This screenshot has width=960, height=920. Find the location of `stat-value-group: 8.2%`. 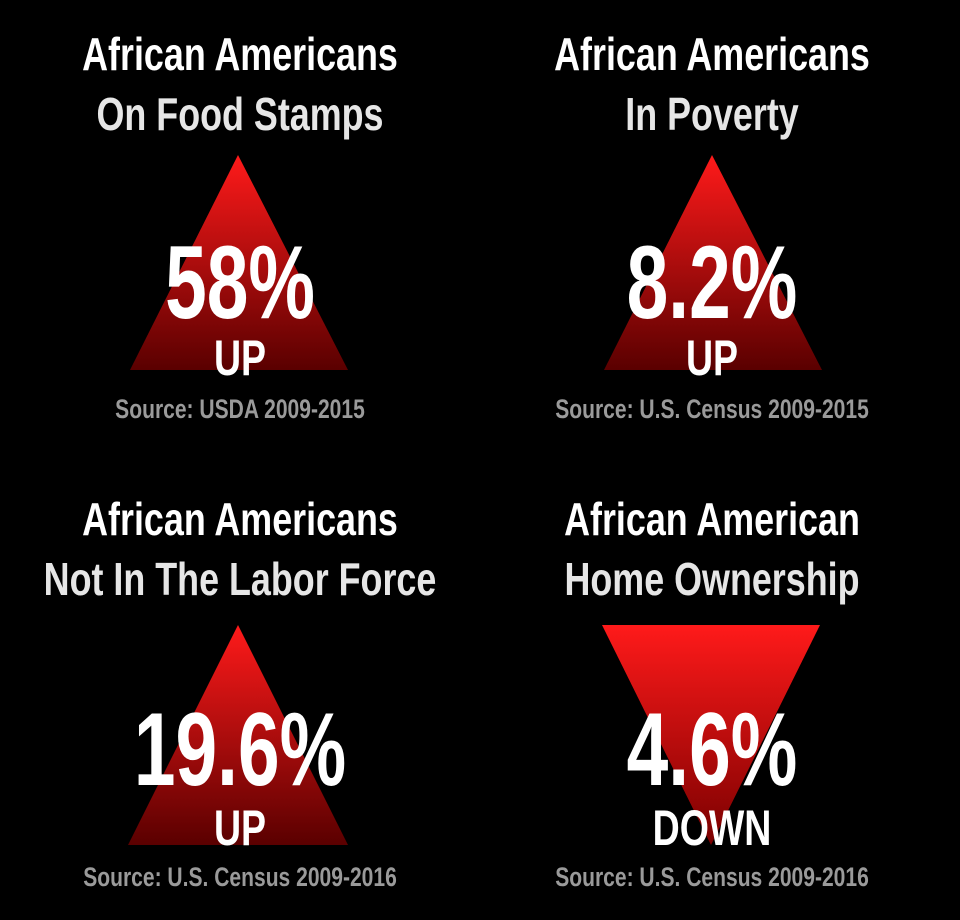

stat-value-group: 8.2% is located at coordinates (712, 283).